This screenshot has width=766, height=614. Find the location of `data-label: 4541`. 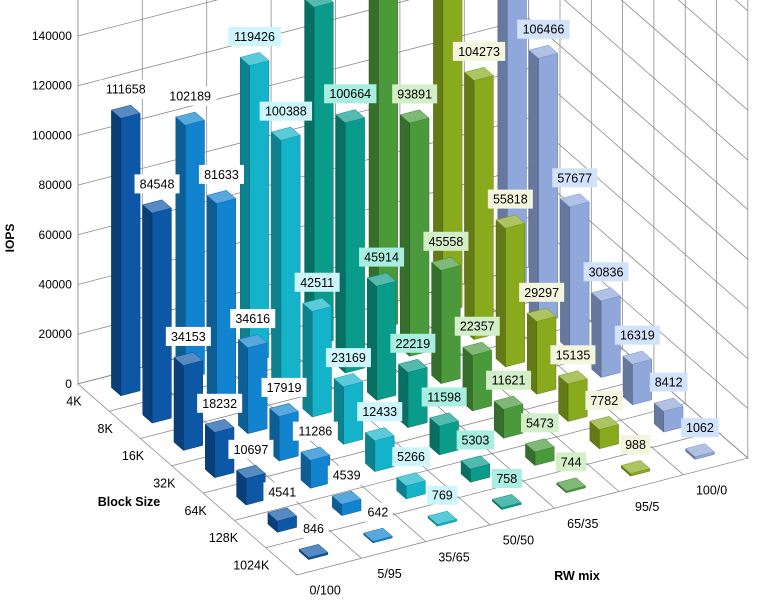

data-label: 4541 is located at coordinates (282, 492).